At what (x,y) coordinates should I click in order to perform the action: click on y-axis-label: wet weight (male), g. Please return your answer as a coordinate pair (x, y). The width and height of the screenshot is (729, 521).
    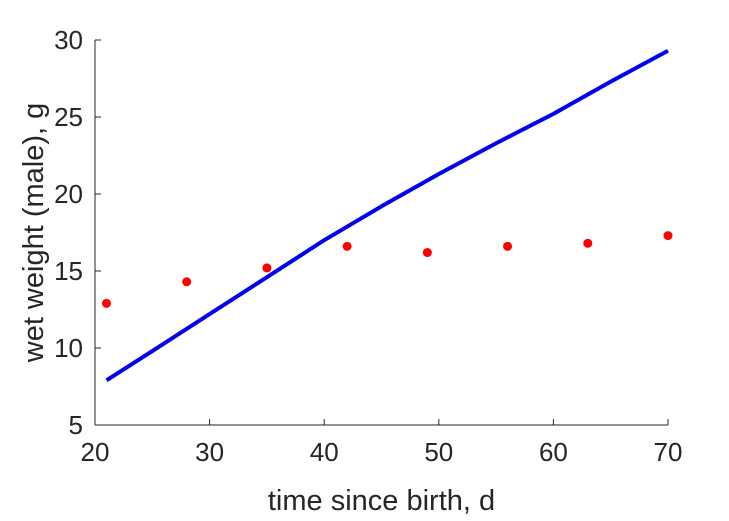
    Looking at the image, I should click on (34, 233).